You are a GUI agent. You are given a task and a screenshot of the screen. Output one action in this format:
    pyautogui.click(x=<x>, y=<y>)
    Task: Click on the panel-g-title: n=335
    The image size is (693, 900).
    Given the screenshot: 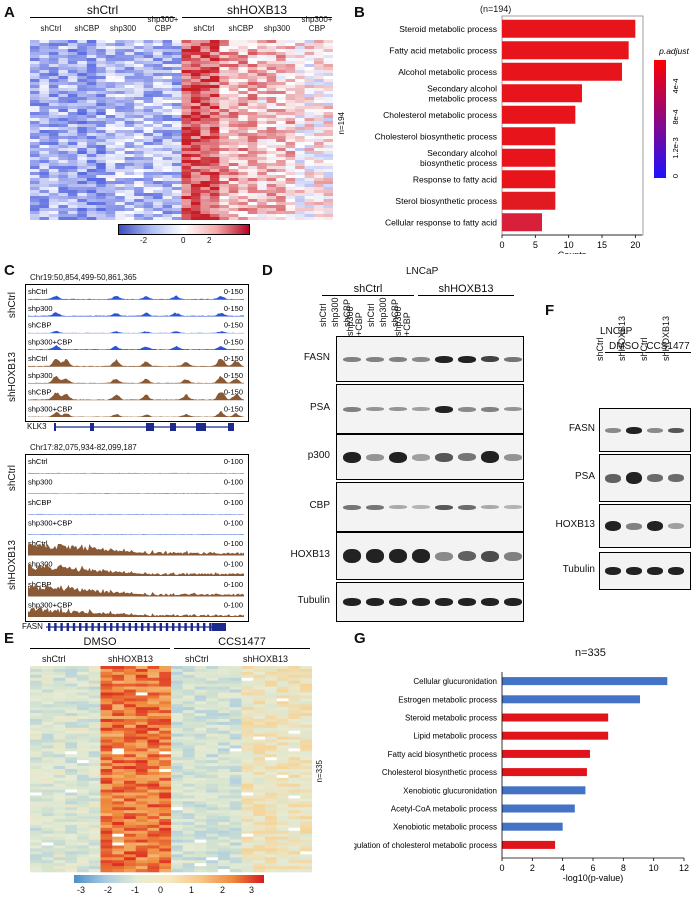 What is the action you would take?
    pyautogui.click(x=590, y=653)
    